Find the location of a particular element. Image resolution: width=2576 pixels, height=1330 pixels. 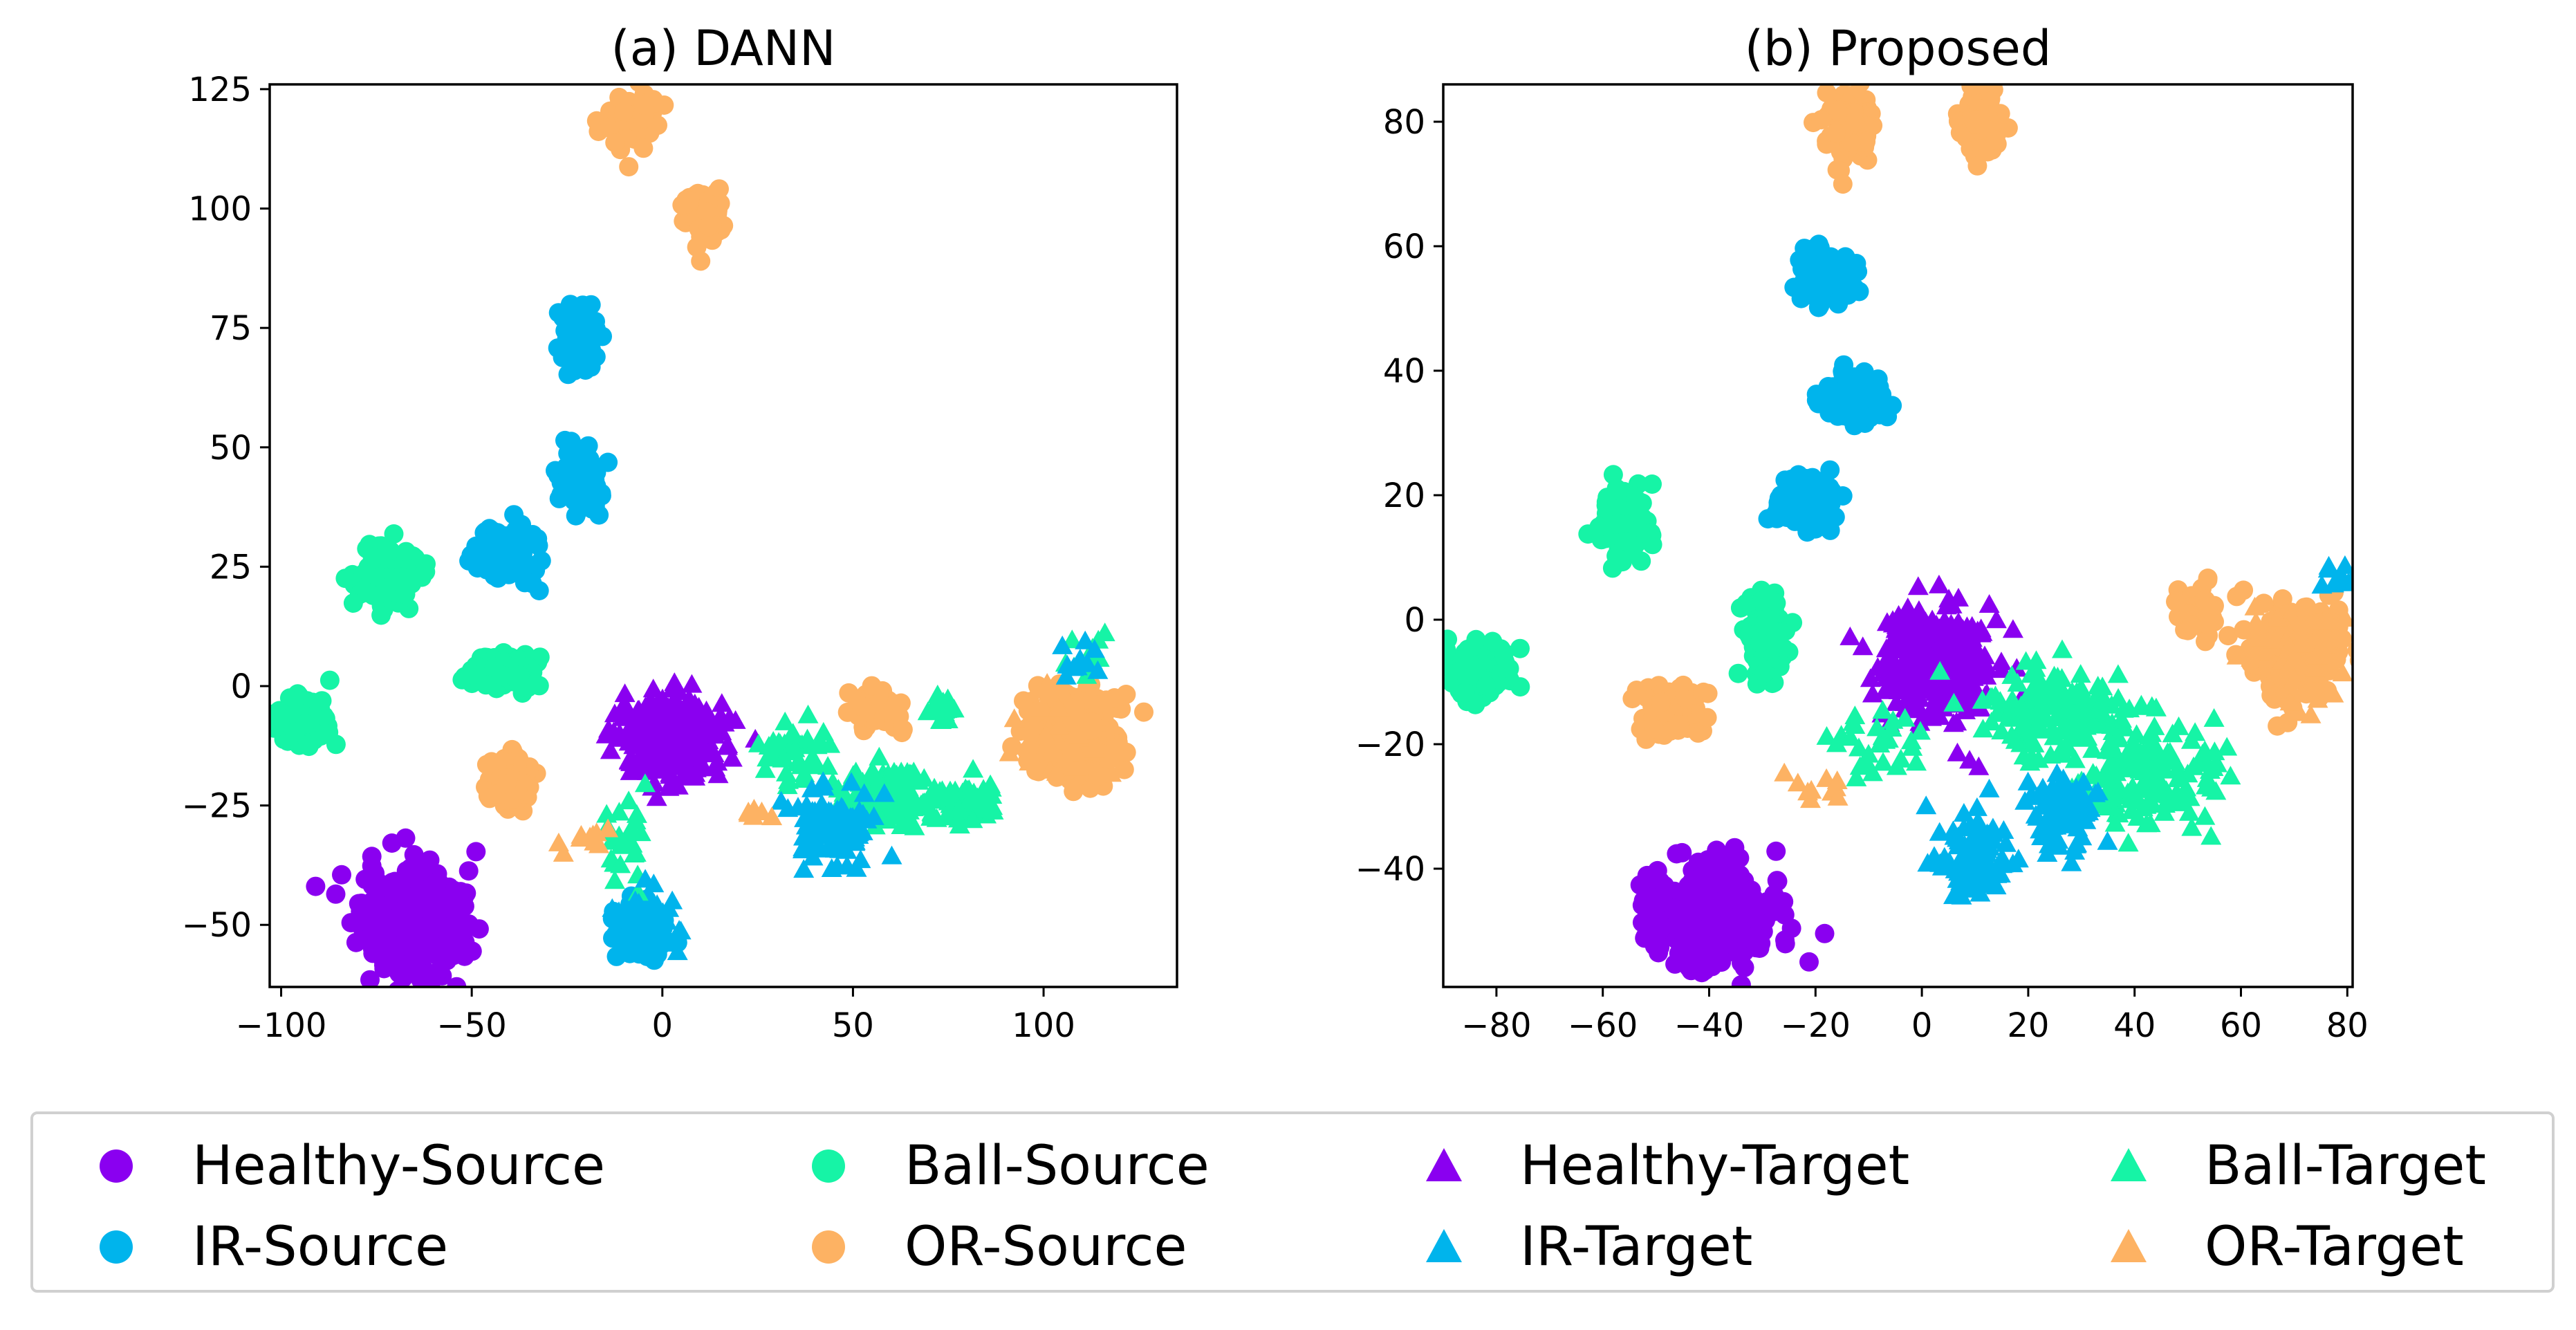

cluster-healthy-source is located at coordinates (1732, 912).